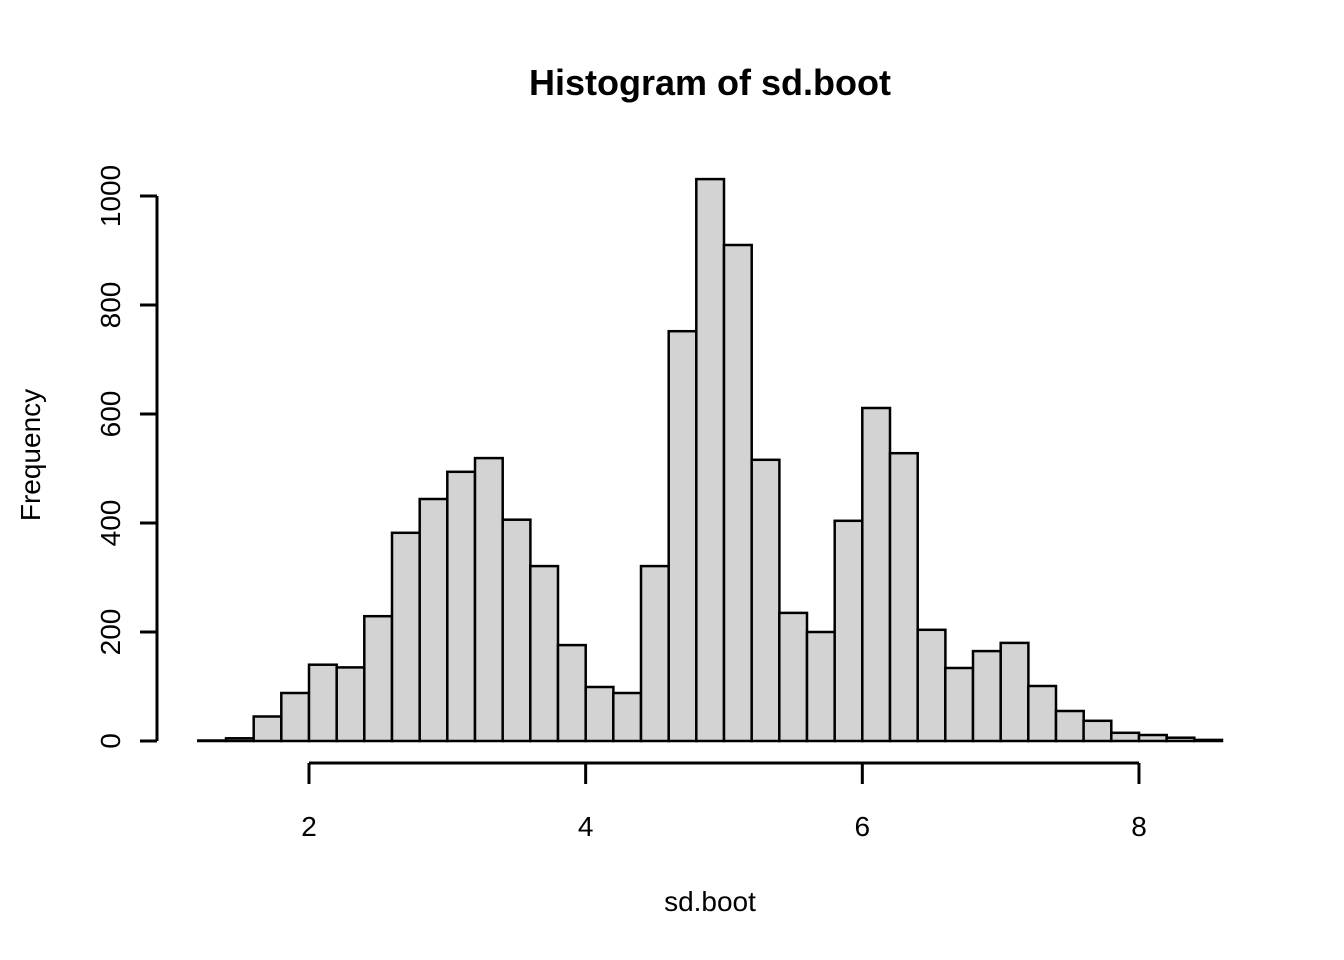  What do you see at coordinates (863, 826) in the screenshot?
I see `x-tick-label: 6` at bounding box center [863, 826].